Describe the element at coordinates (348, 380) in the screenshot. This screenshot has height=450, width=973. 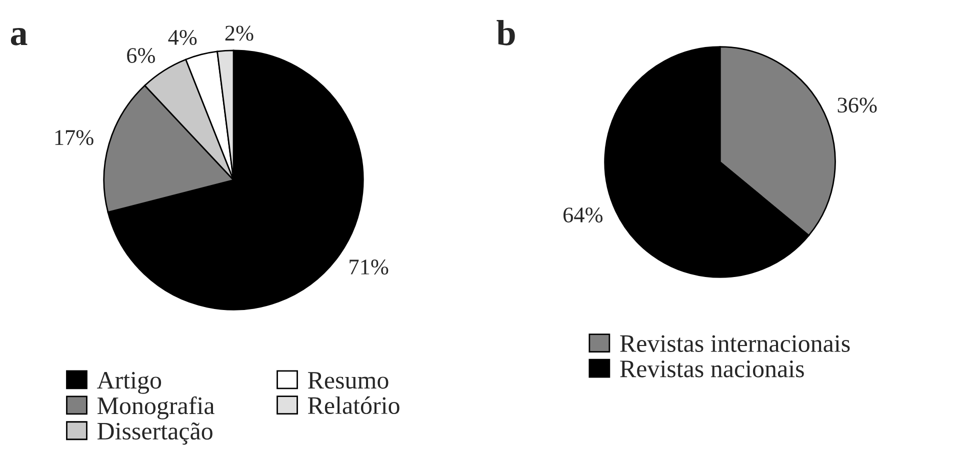
I see `legend-label: Resumo` at that location.